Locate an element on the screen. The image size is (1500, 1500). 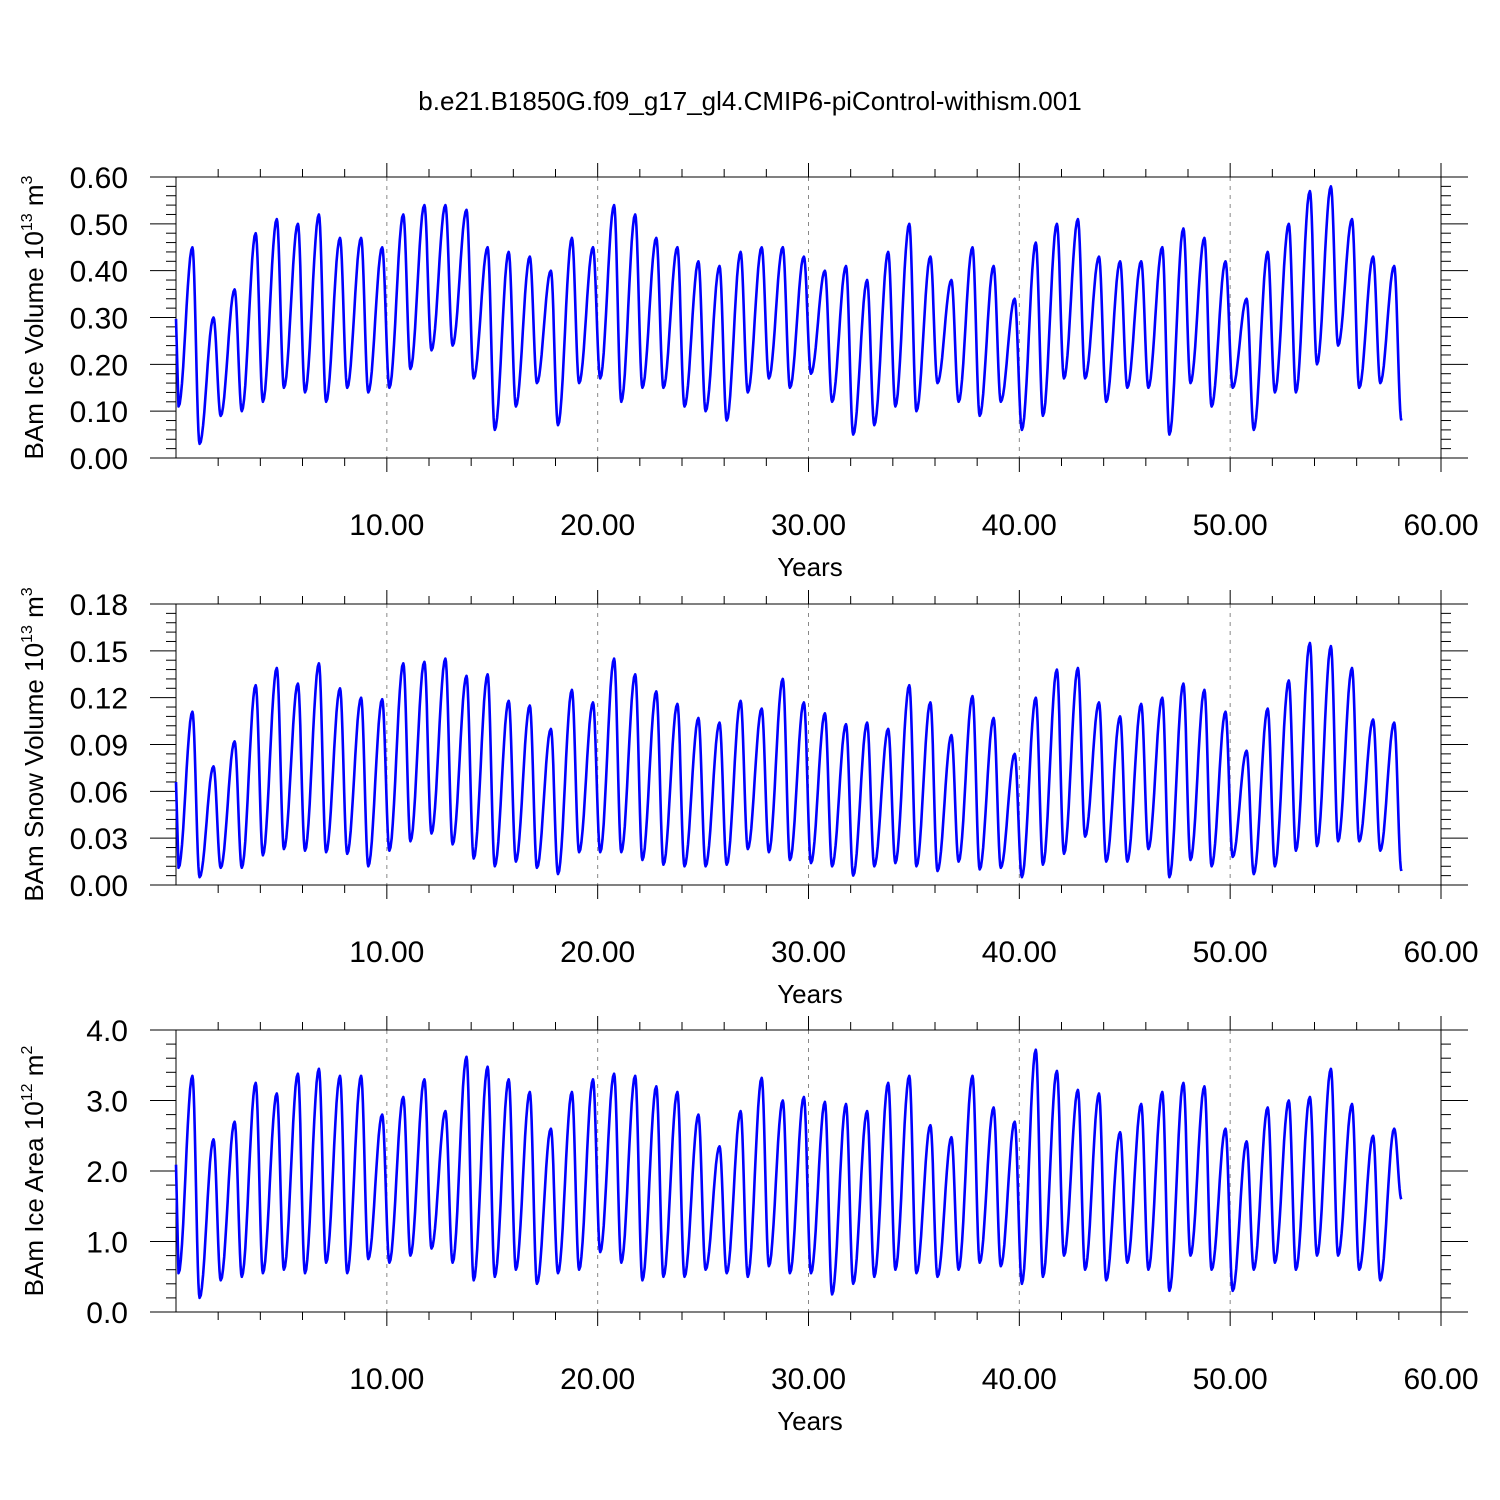
y-axis-title-part: BAm Snow Volume is located at coordinates (34, 790).